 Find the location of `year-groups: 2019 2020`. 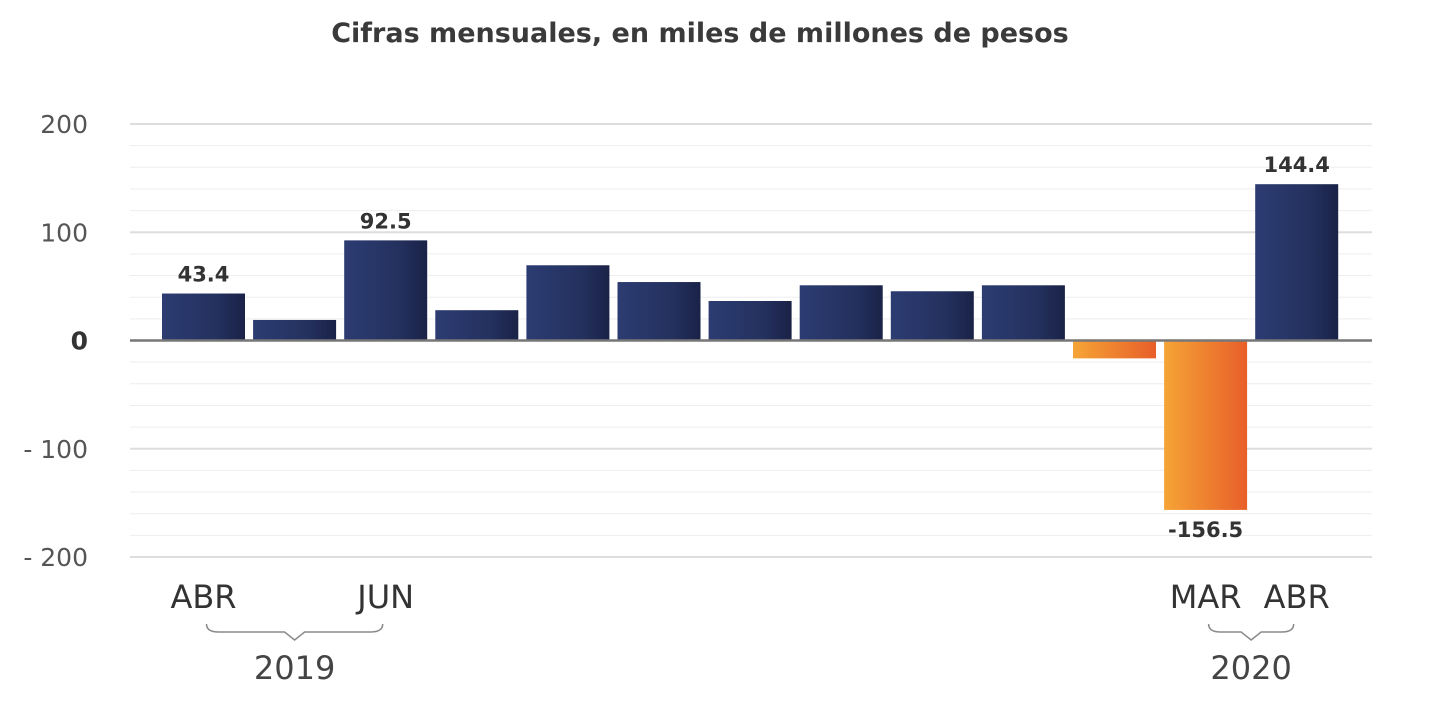

year-groups: 2019 2020 is located at coordinates (750, 655).